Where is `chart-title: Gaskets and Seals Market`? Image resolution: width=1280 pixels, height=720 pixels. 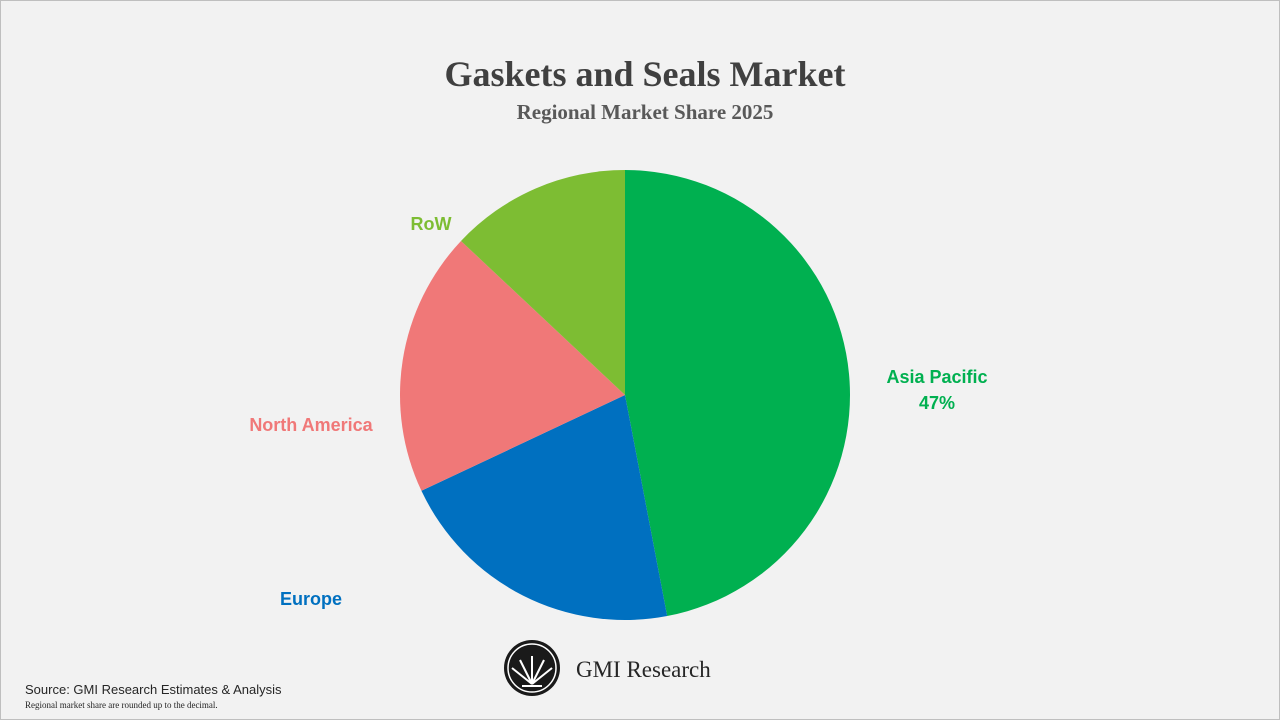
chart-title: Gaskets and Seals Market is located at coordinates (644, 74).